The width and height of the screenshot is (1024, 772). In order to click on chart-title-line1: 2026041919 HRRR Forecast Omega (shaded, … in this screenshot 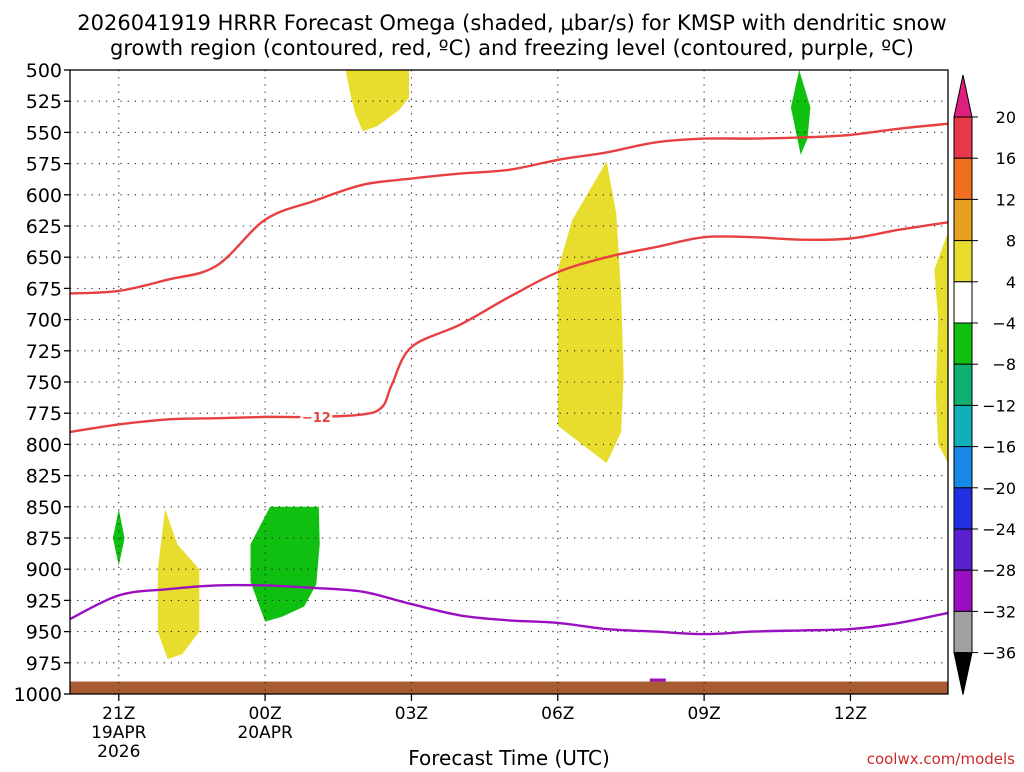, I will do `click(511, 23)`.